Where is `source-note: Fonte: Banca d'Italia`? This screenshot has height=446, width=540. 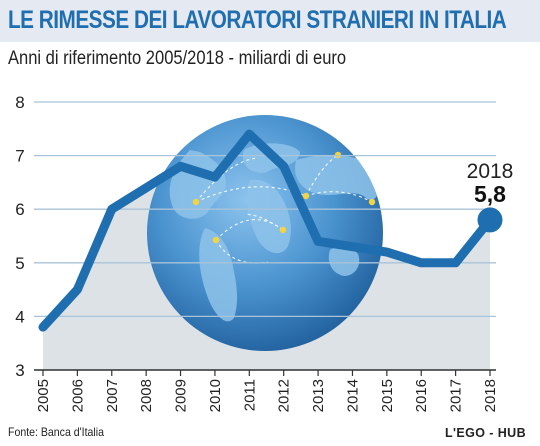
source-note: Fonte: Banca d'Italia is located at coordinates (56, 432).